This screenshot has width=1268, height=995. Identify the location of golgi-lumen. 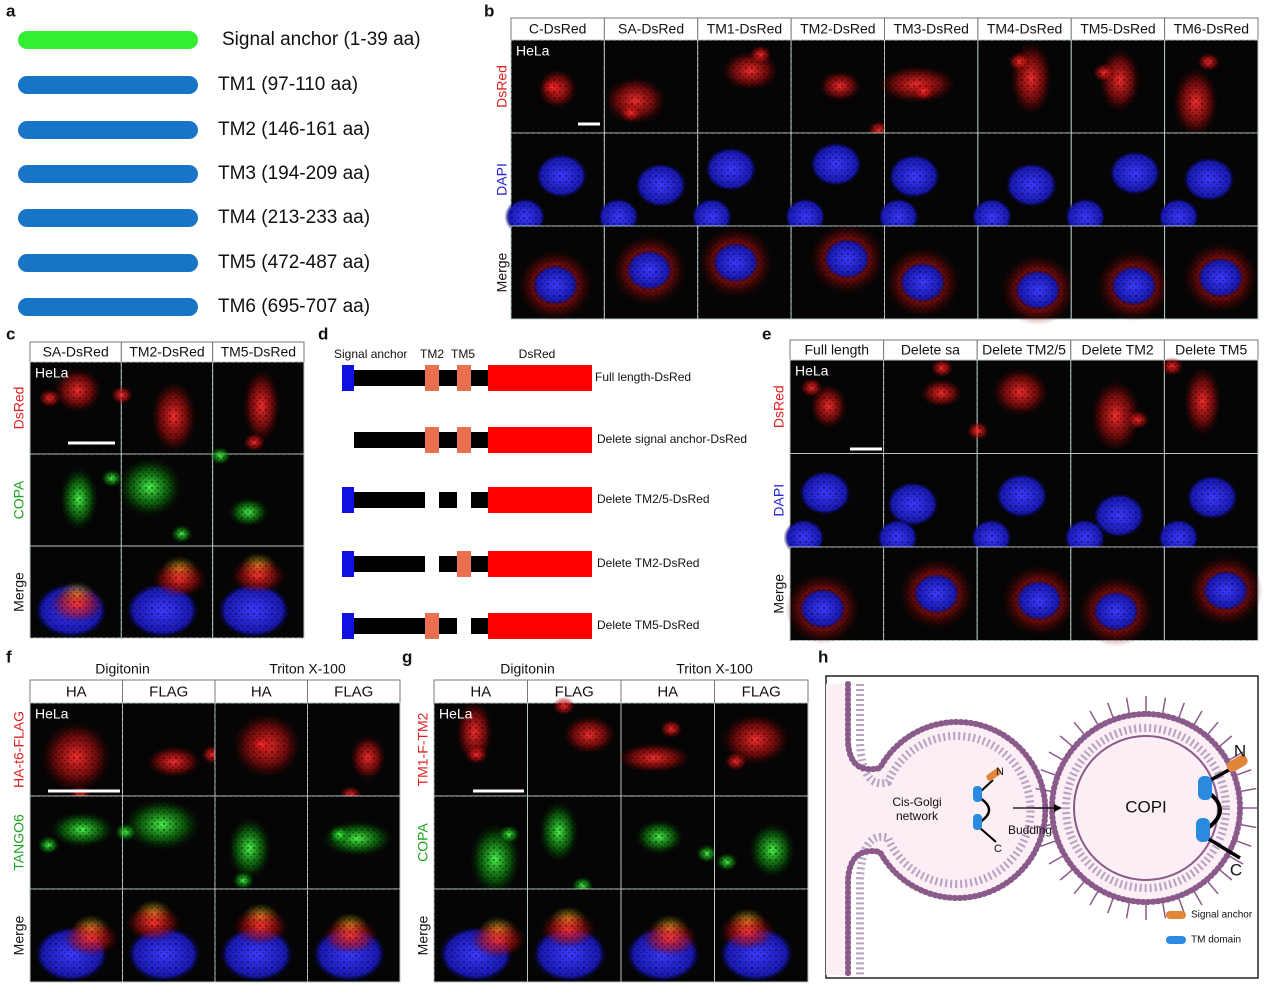
(936, 829).